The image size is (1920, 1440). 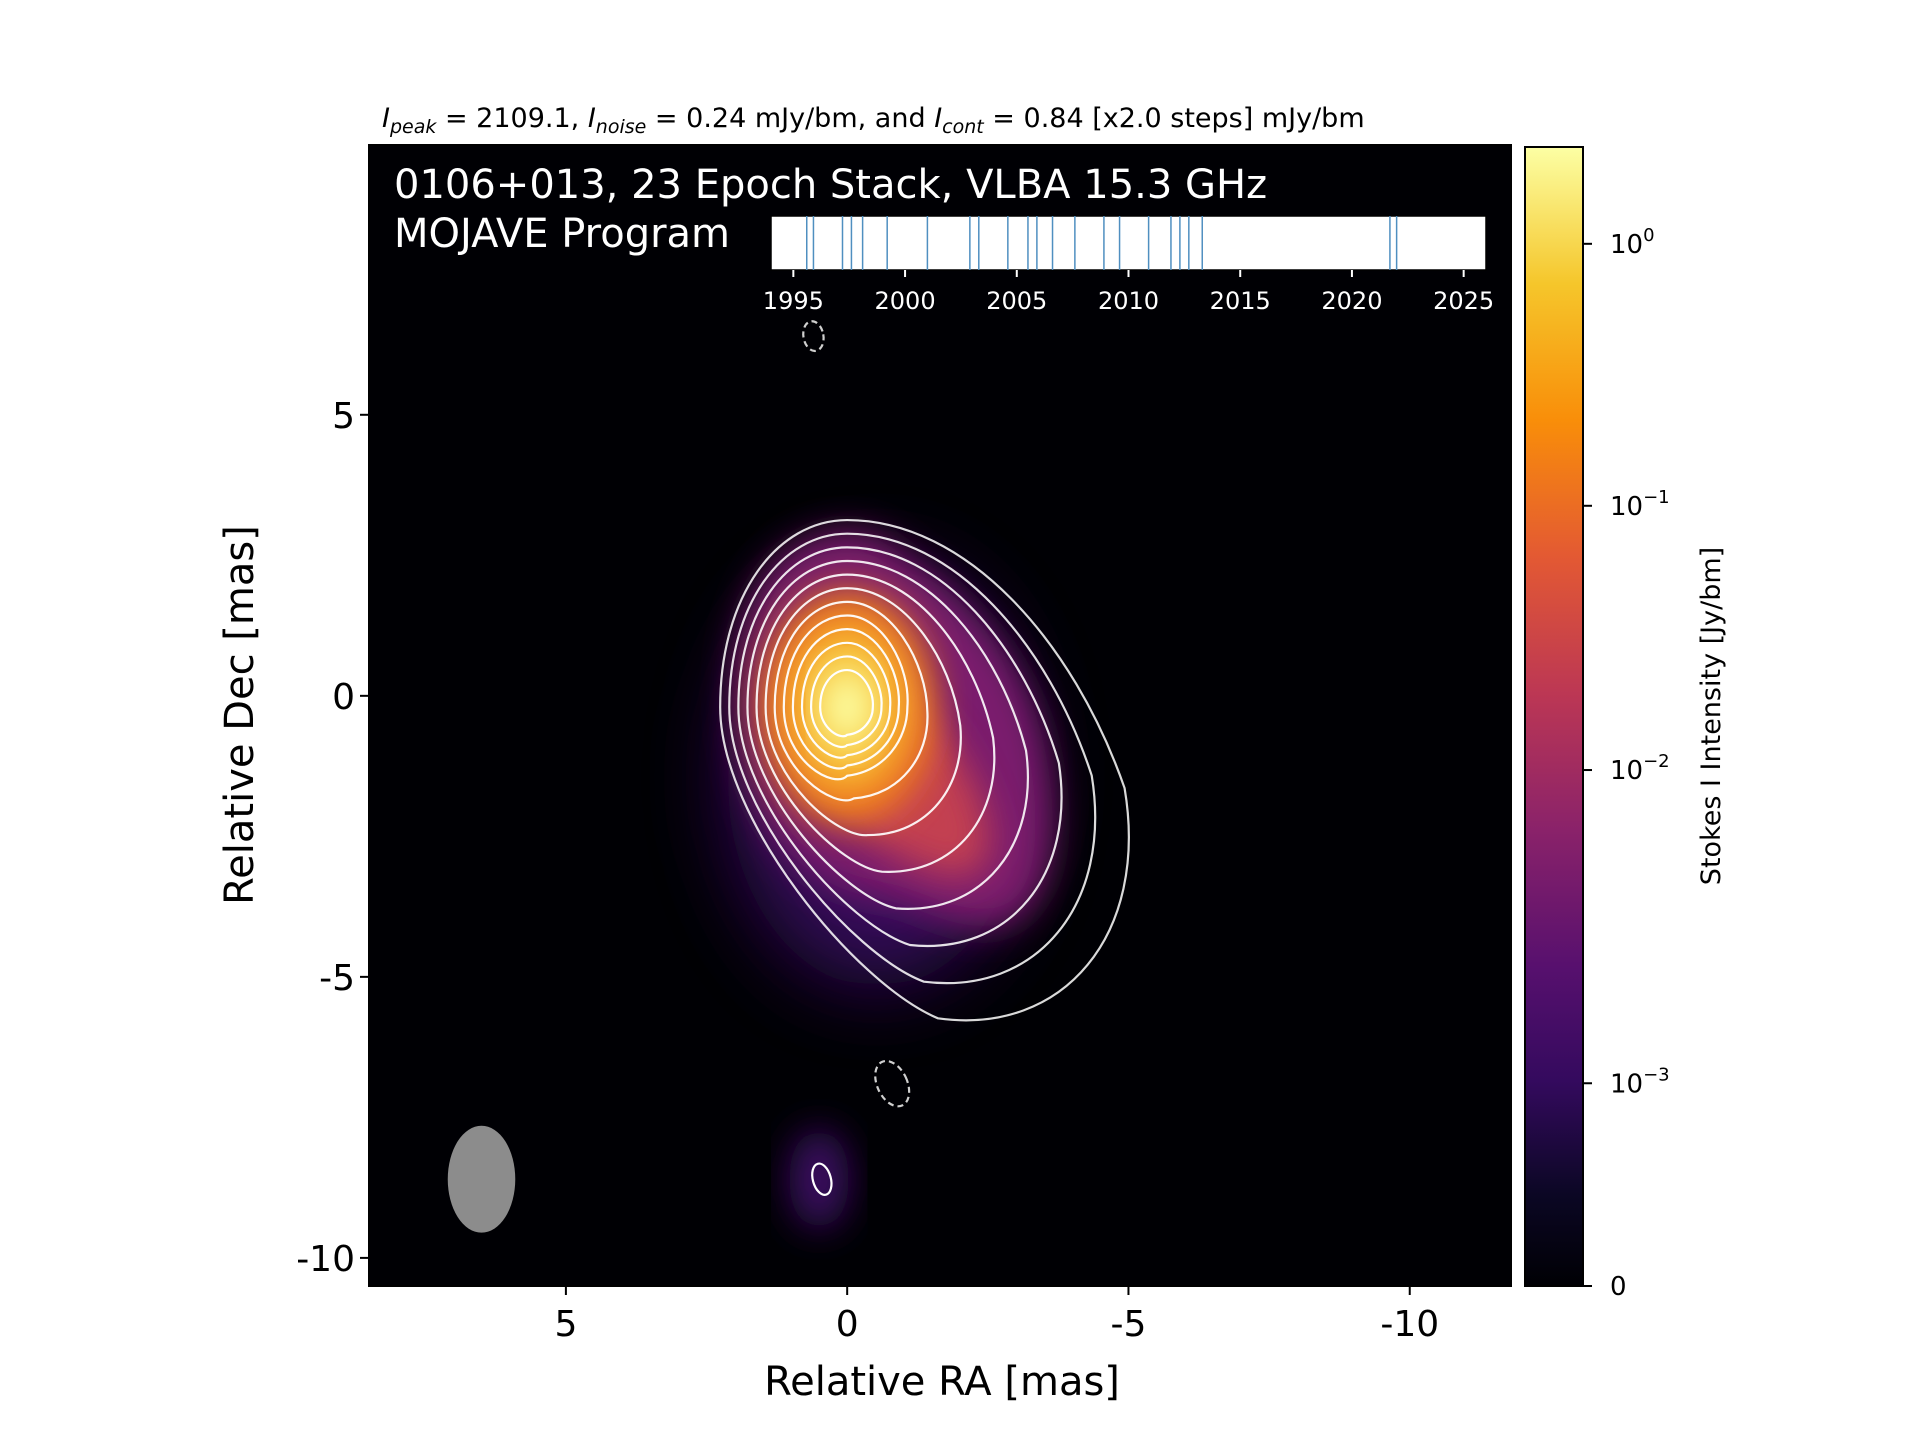 What do you see at coordinates (1463, 301) in the screenshot?
I see `epoch-tick-label: 2025` at bounding box center [1463, 301].